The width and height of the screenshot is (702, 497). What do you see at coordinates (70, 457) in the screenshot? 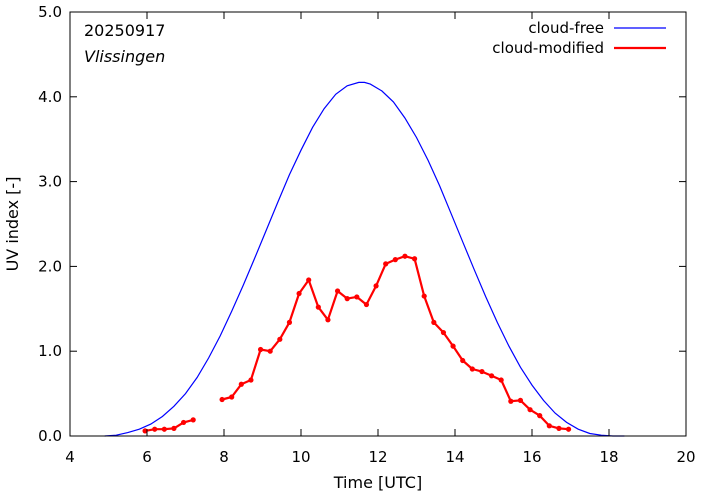
I see `x-tick-label: 4` at bounding box center [70, 457].